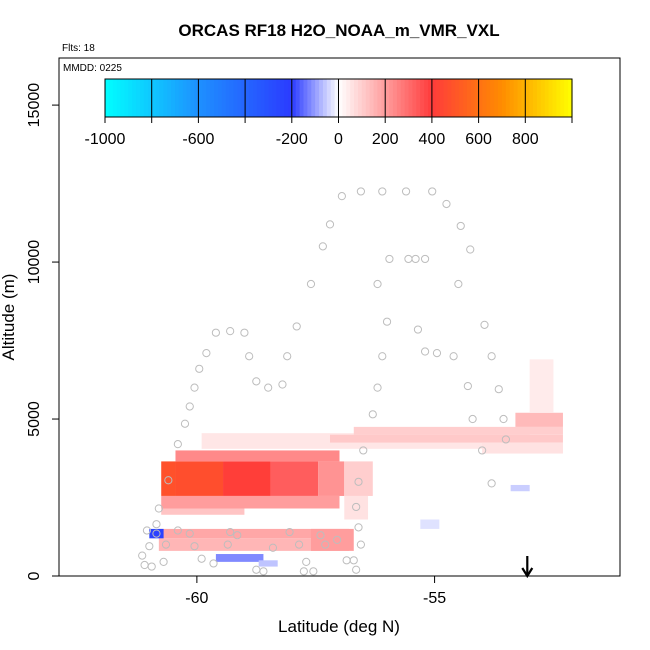  Describe the element at coordinates (34, 262) in the screenshot. I see `y-tick-label: 10000` at that location.